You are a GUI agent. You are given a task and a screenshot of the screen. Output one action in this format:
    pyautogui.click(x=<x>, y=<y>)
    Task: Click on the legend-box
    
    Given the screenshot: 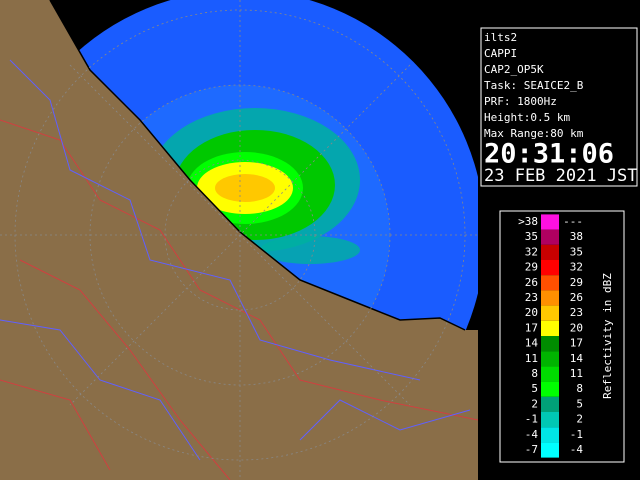 What is the action you would take?
    pyautogui.click(x=562, y=336)
    